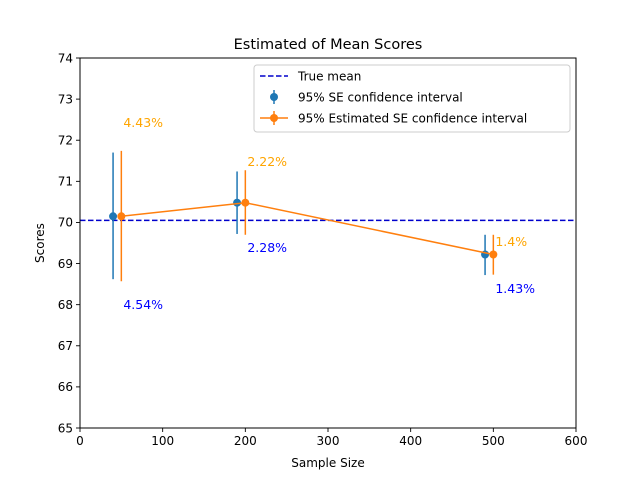 Image resolution: width=640 pixels, height=480 pixels. Describe the element at coordinates (511, 241) in the screenshot. I see `ci-width-label: 1.4%` at that location.